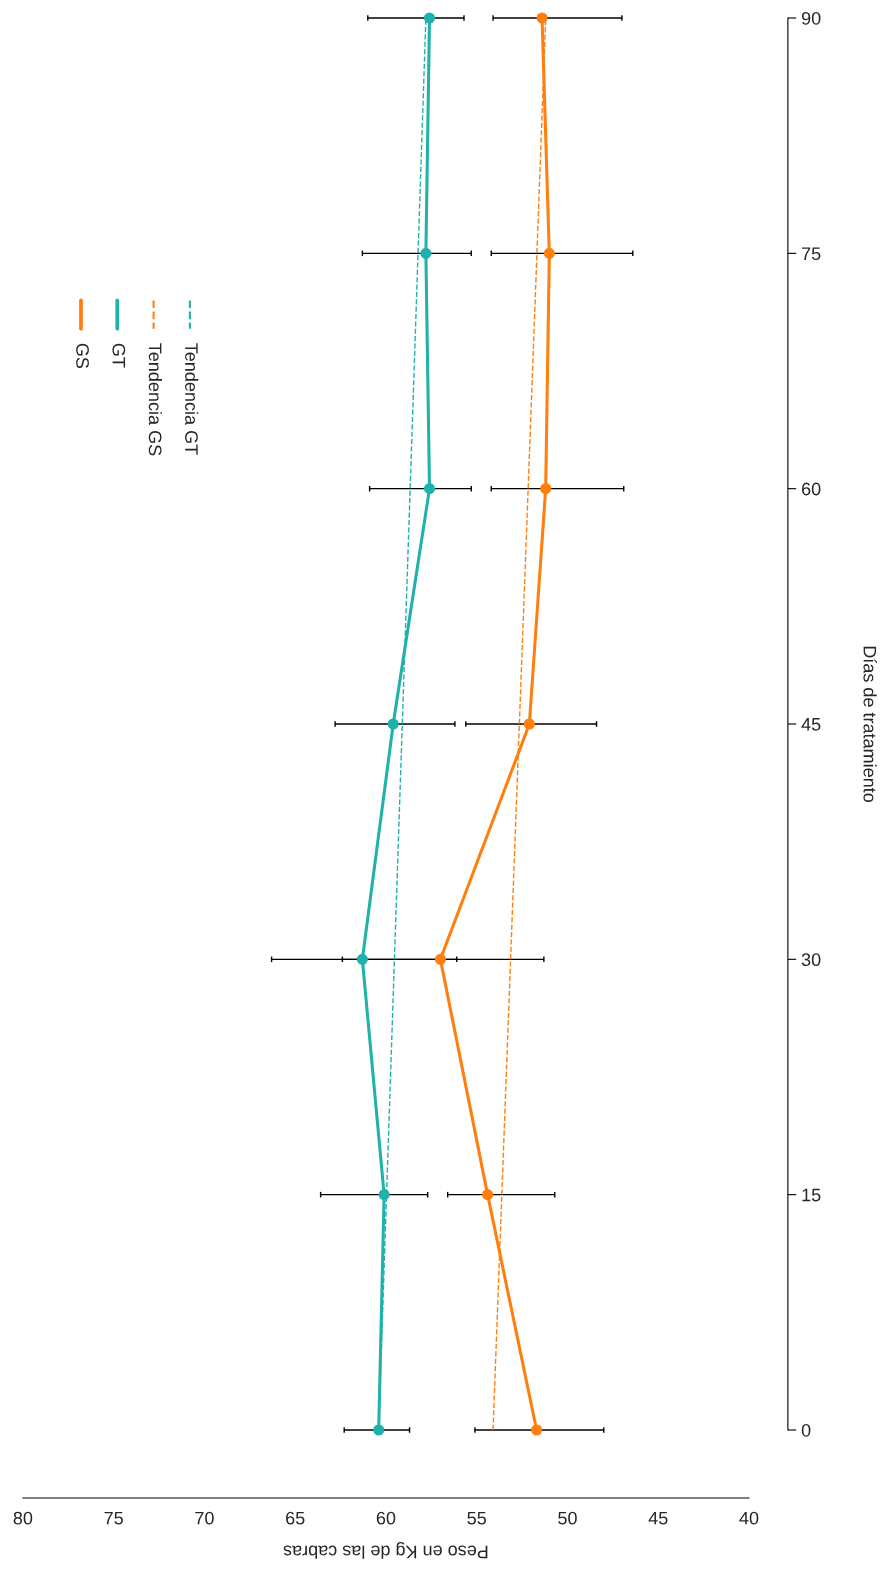  I want to click on x-tick-label: 50, so click(567, 1518).